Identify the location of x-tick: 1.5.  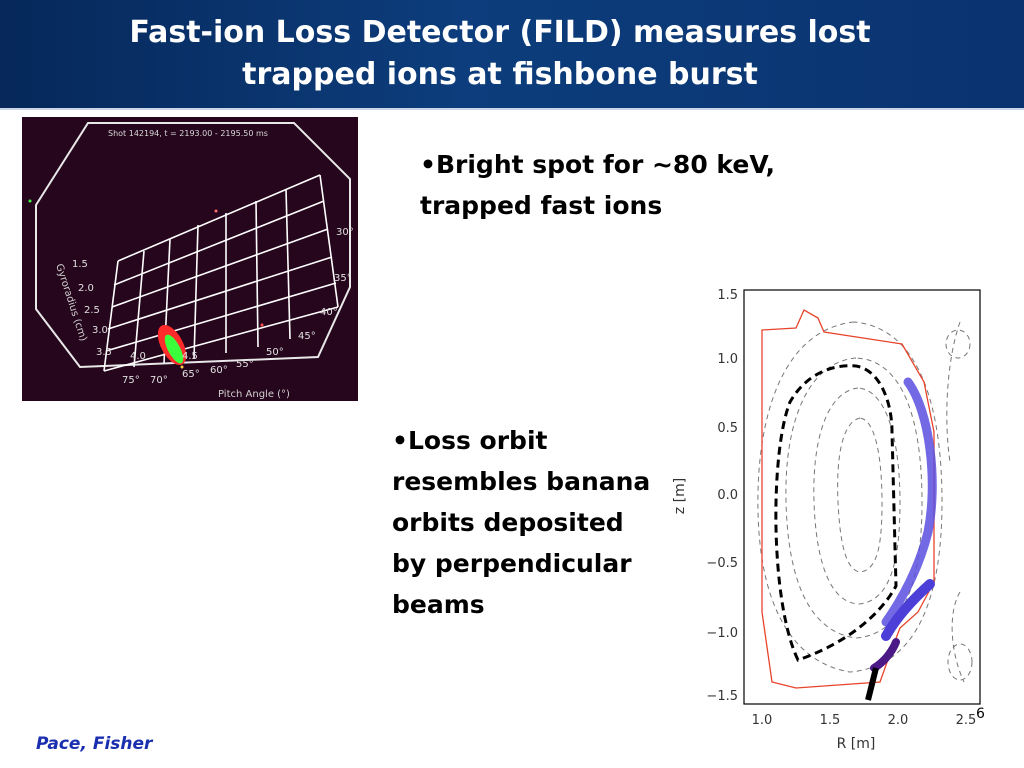
(830, 720).